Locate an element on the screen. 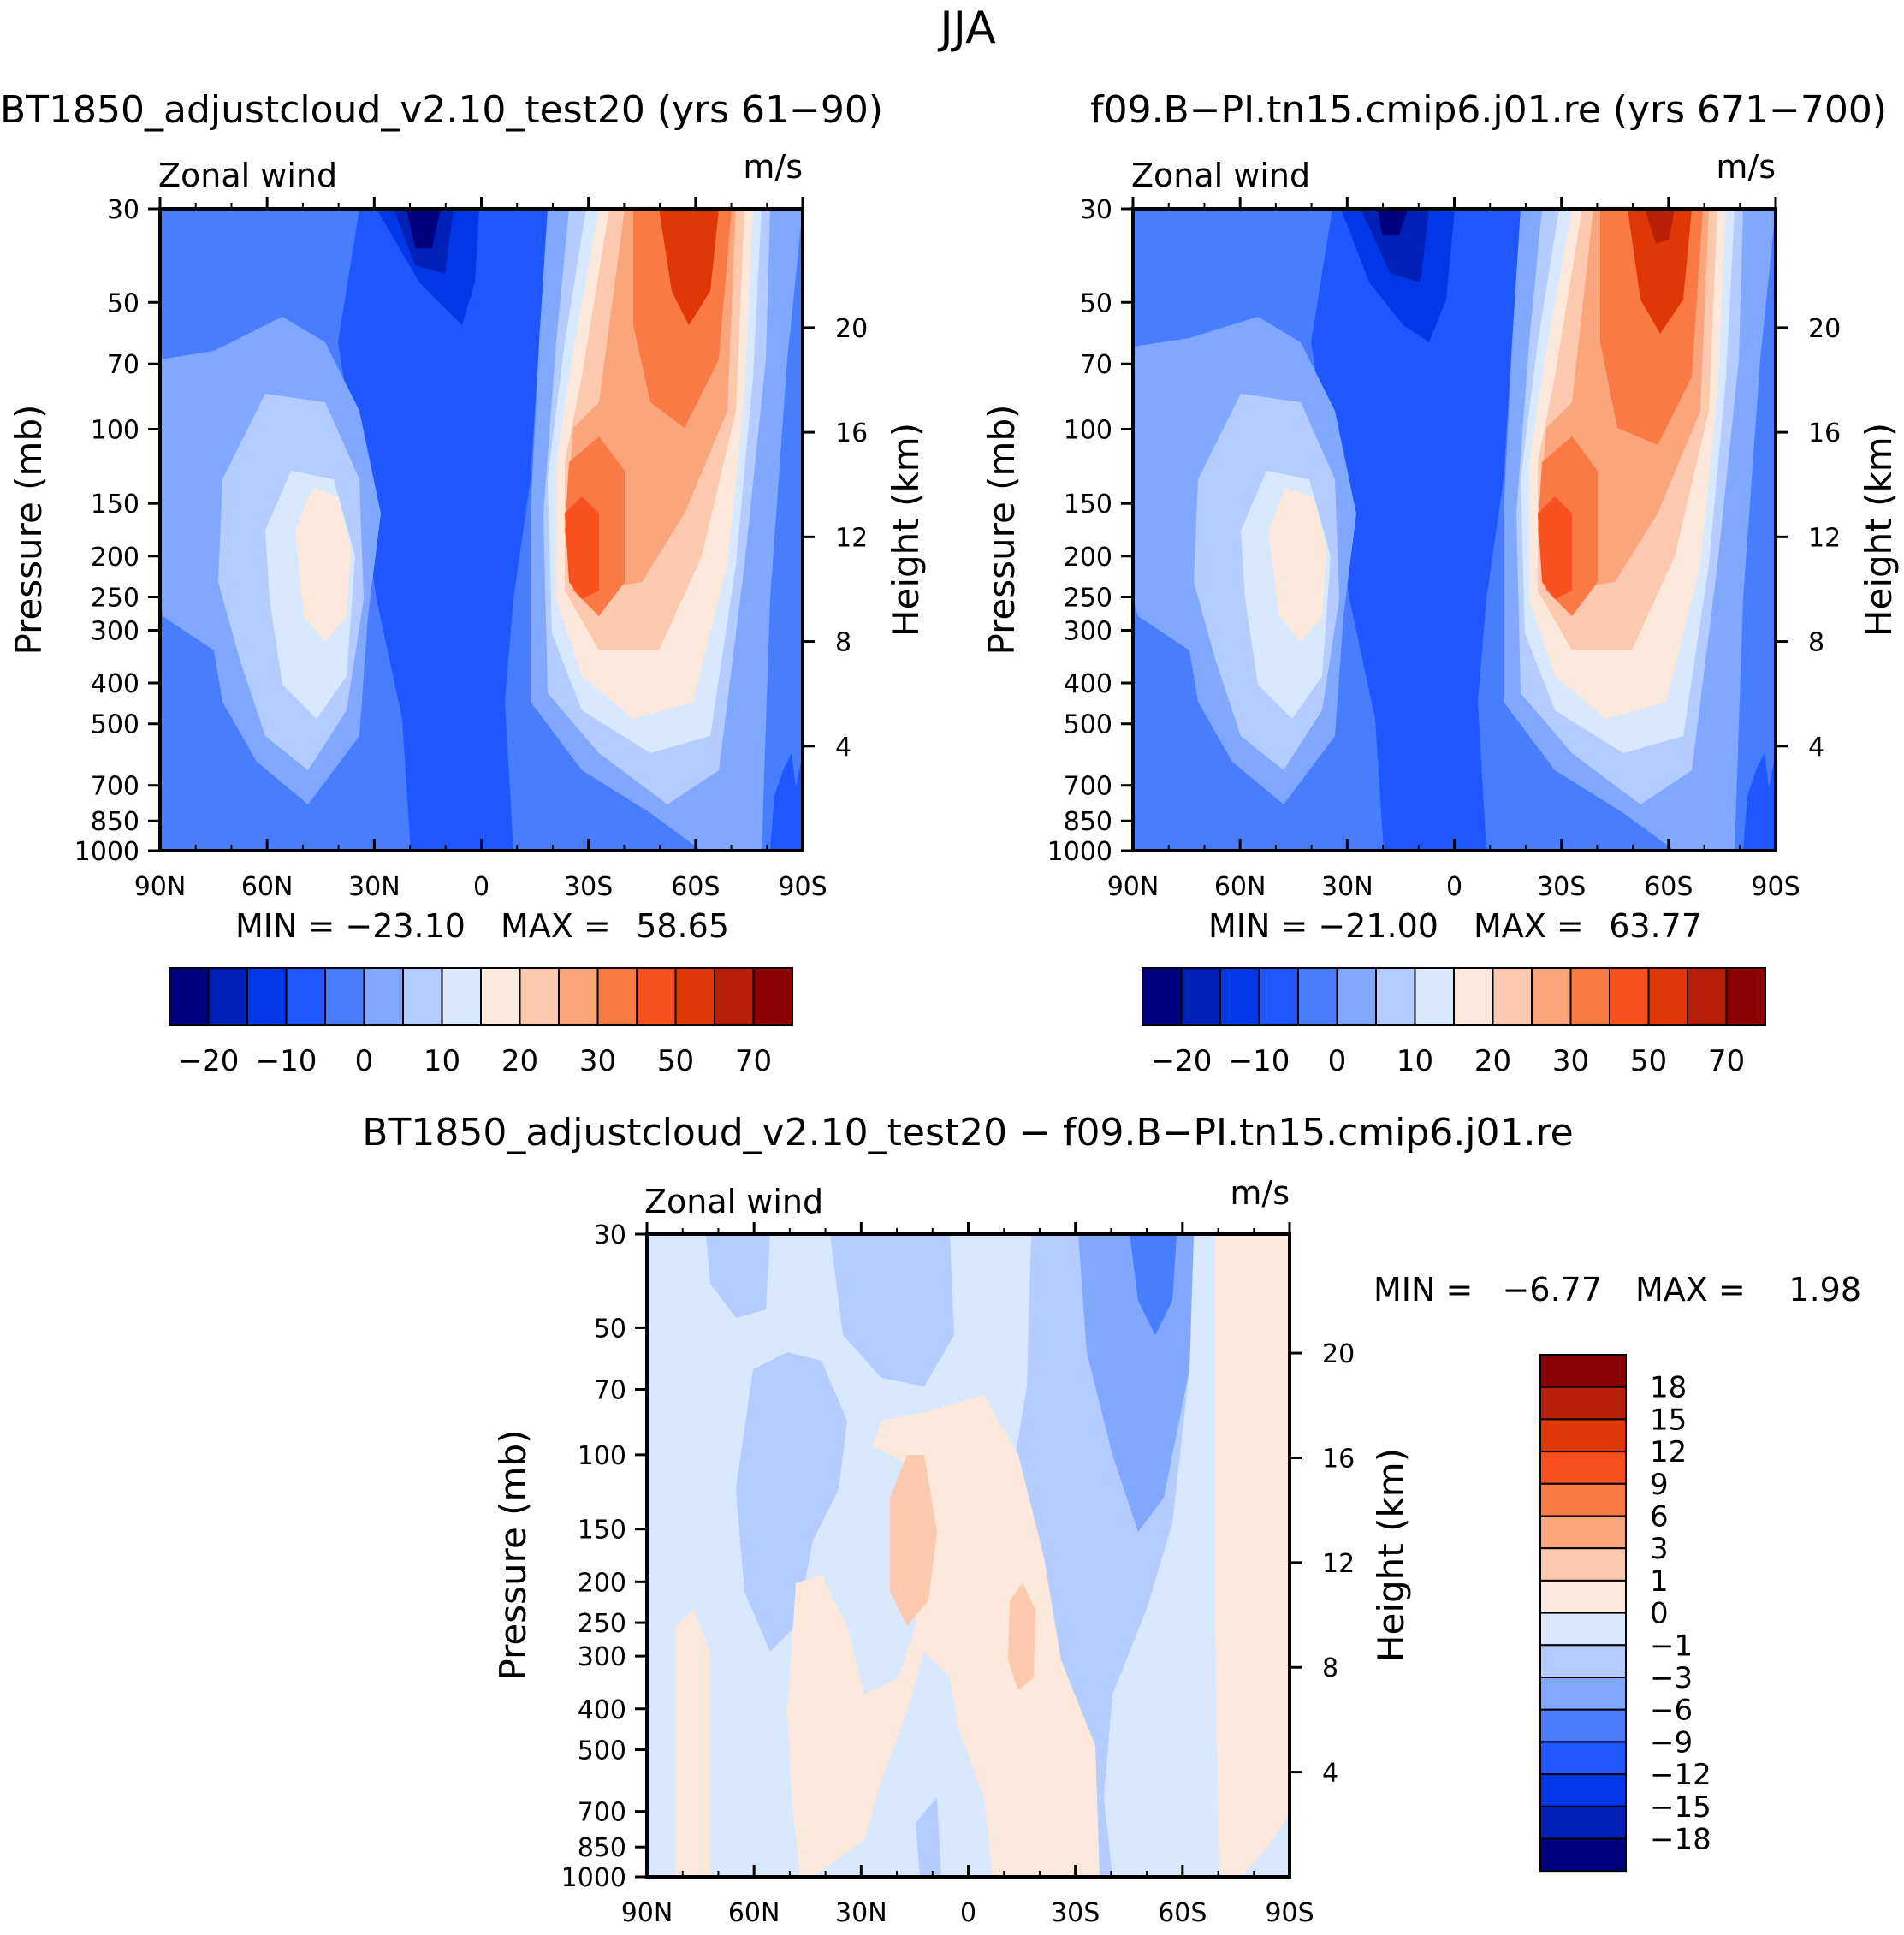 This screenshot has height=1935, width=1904. colorbar-label: 18 is located at coordinates (1668, 1388).